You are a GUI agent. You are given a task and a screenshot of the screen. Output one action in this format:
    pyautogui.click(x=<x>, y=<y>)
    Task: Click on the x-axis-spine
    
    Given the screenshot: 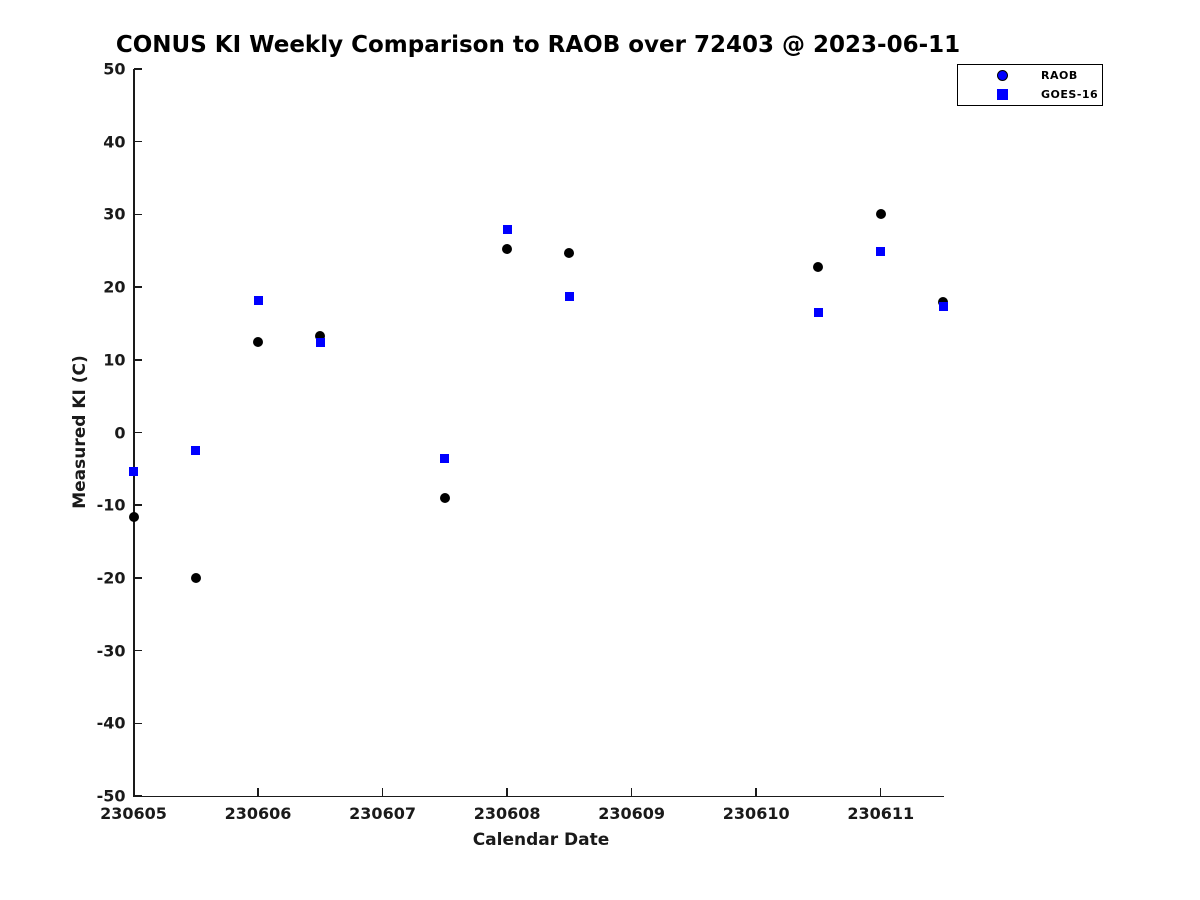 What is the action you would take?
    pyautogui.click(x=538, y=796)
    